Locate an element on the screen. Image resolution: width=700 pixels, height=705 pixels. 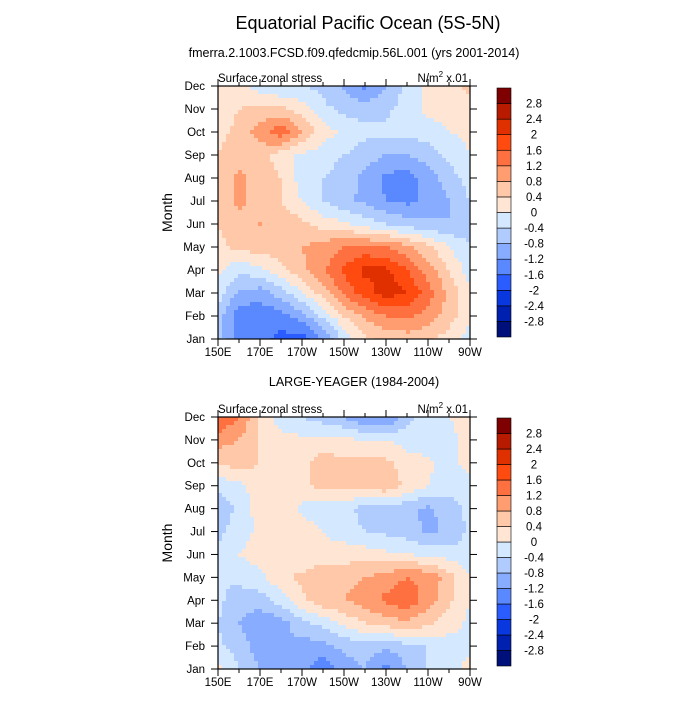
y-tick-label: Jul is located at coordinates (197, 202).